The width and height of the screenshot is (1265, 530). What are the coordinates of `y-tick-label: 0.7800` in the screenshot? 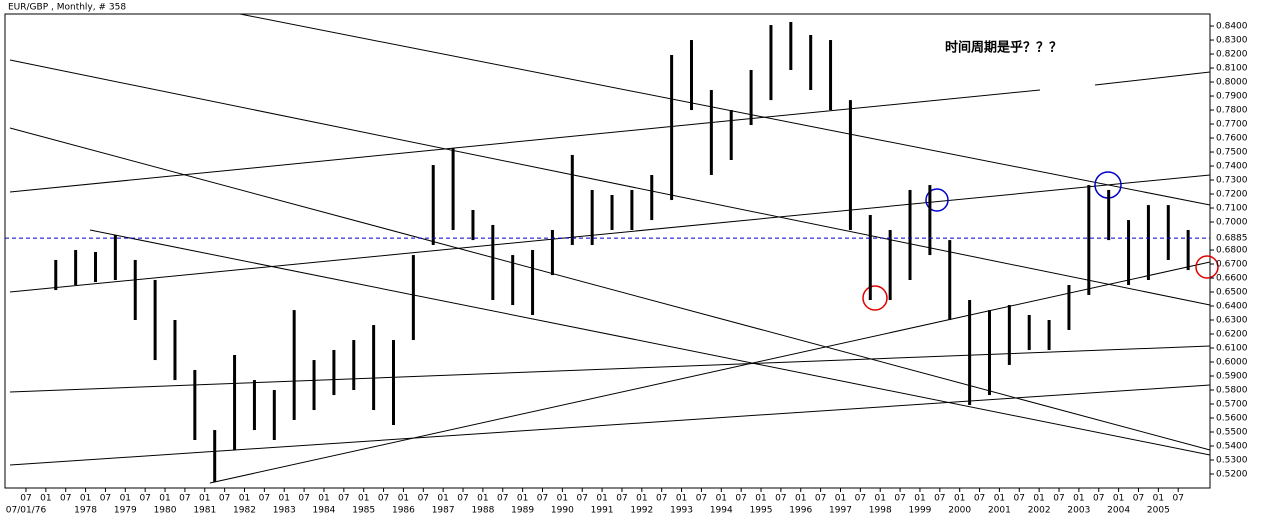 It's located at (1232, 111).